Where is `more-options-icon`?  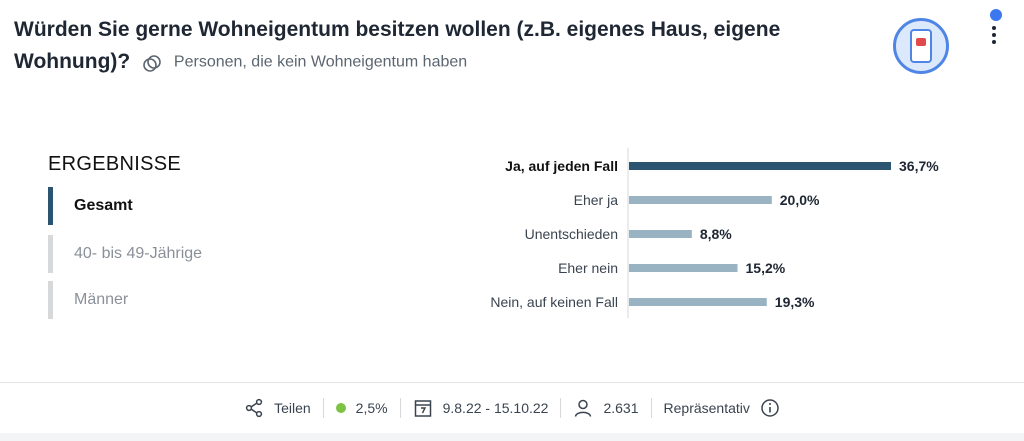
more-options-icon is located at coordinates (995, 36).